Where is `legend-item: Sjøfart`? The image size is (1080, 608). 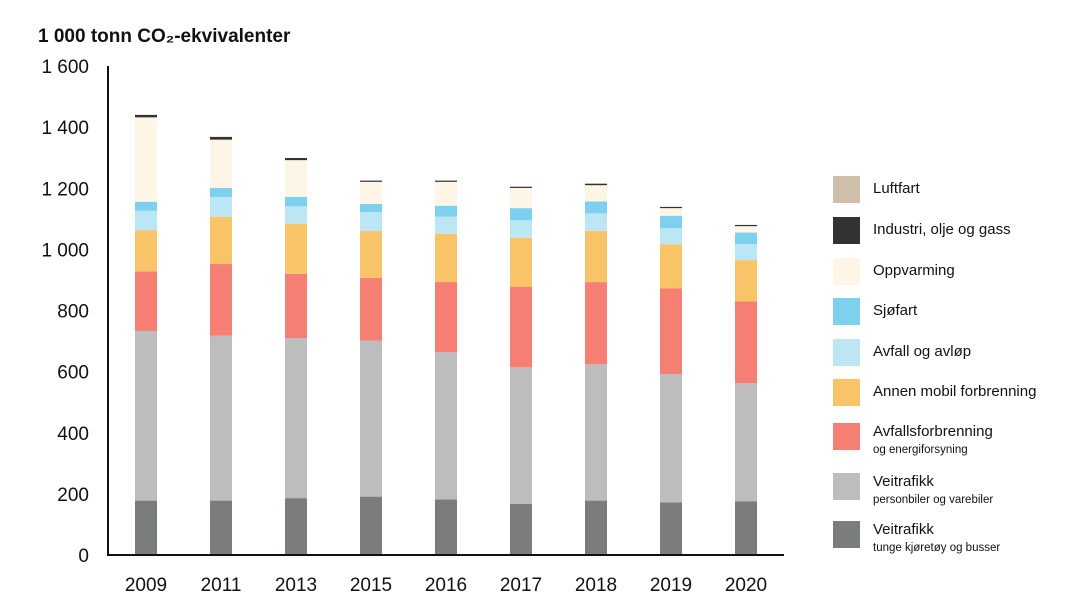
legend-item: Sjøfart is located at coordinates (875, 311).